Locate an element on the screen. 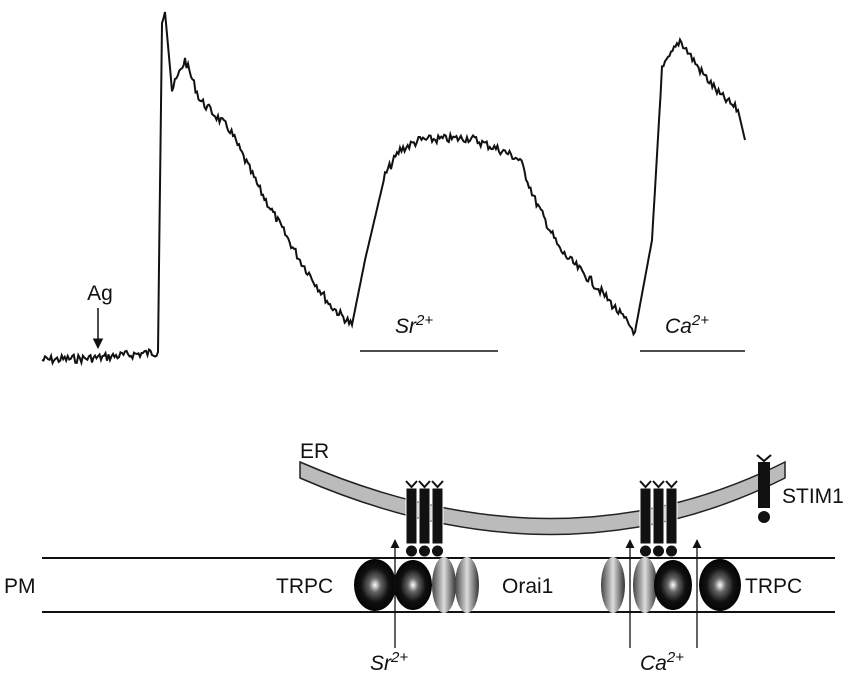  stim-single is located at coordinates (764, 485).